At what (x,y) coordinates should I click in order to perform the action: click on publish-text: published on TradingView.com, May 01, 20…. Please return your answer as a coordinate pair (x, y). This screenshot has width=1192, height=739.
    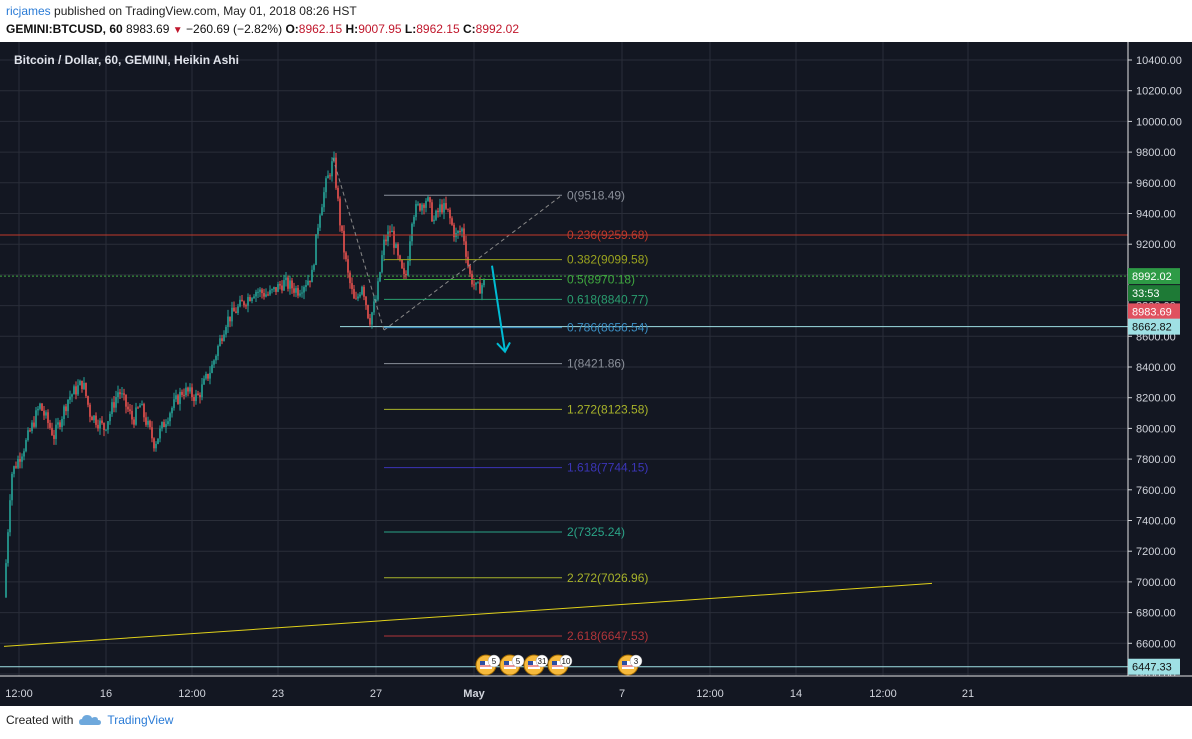
    Looking at the image, I should click on (205, 11).